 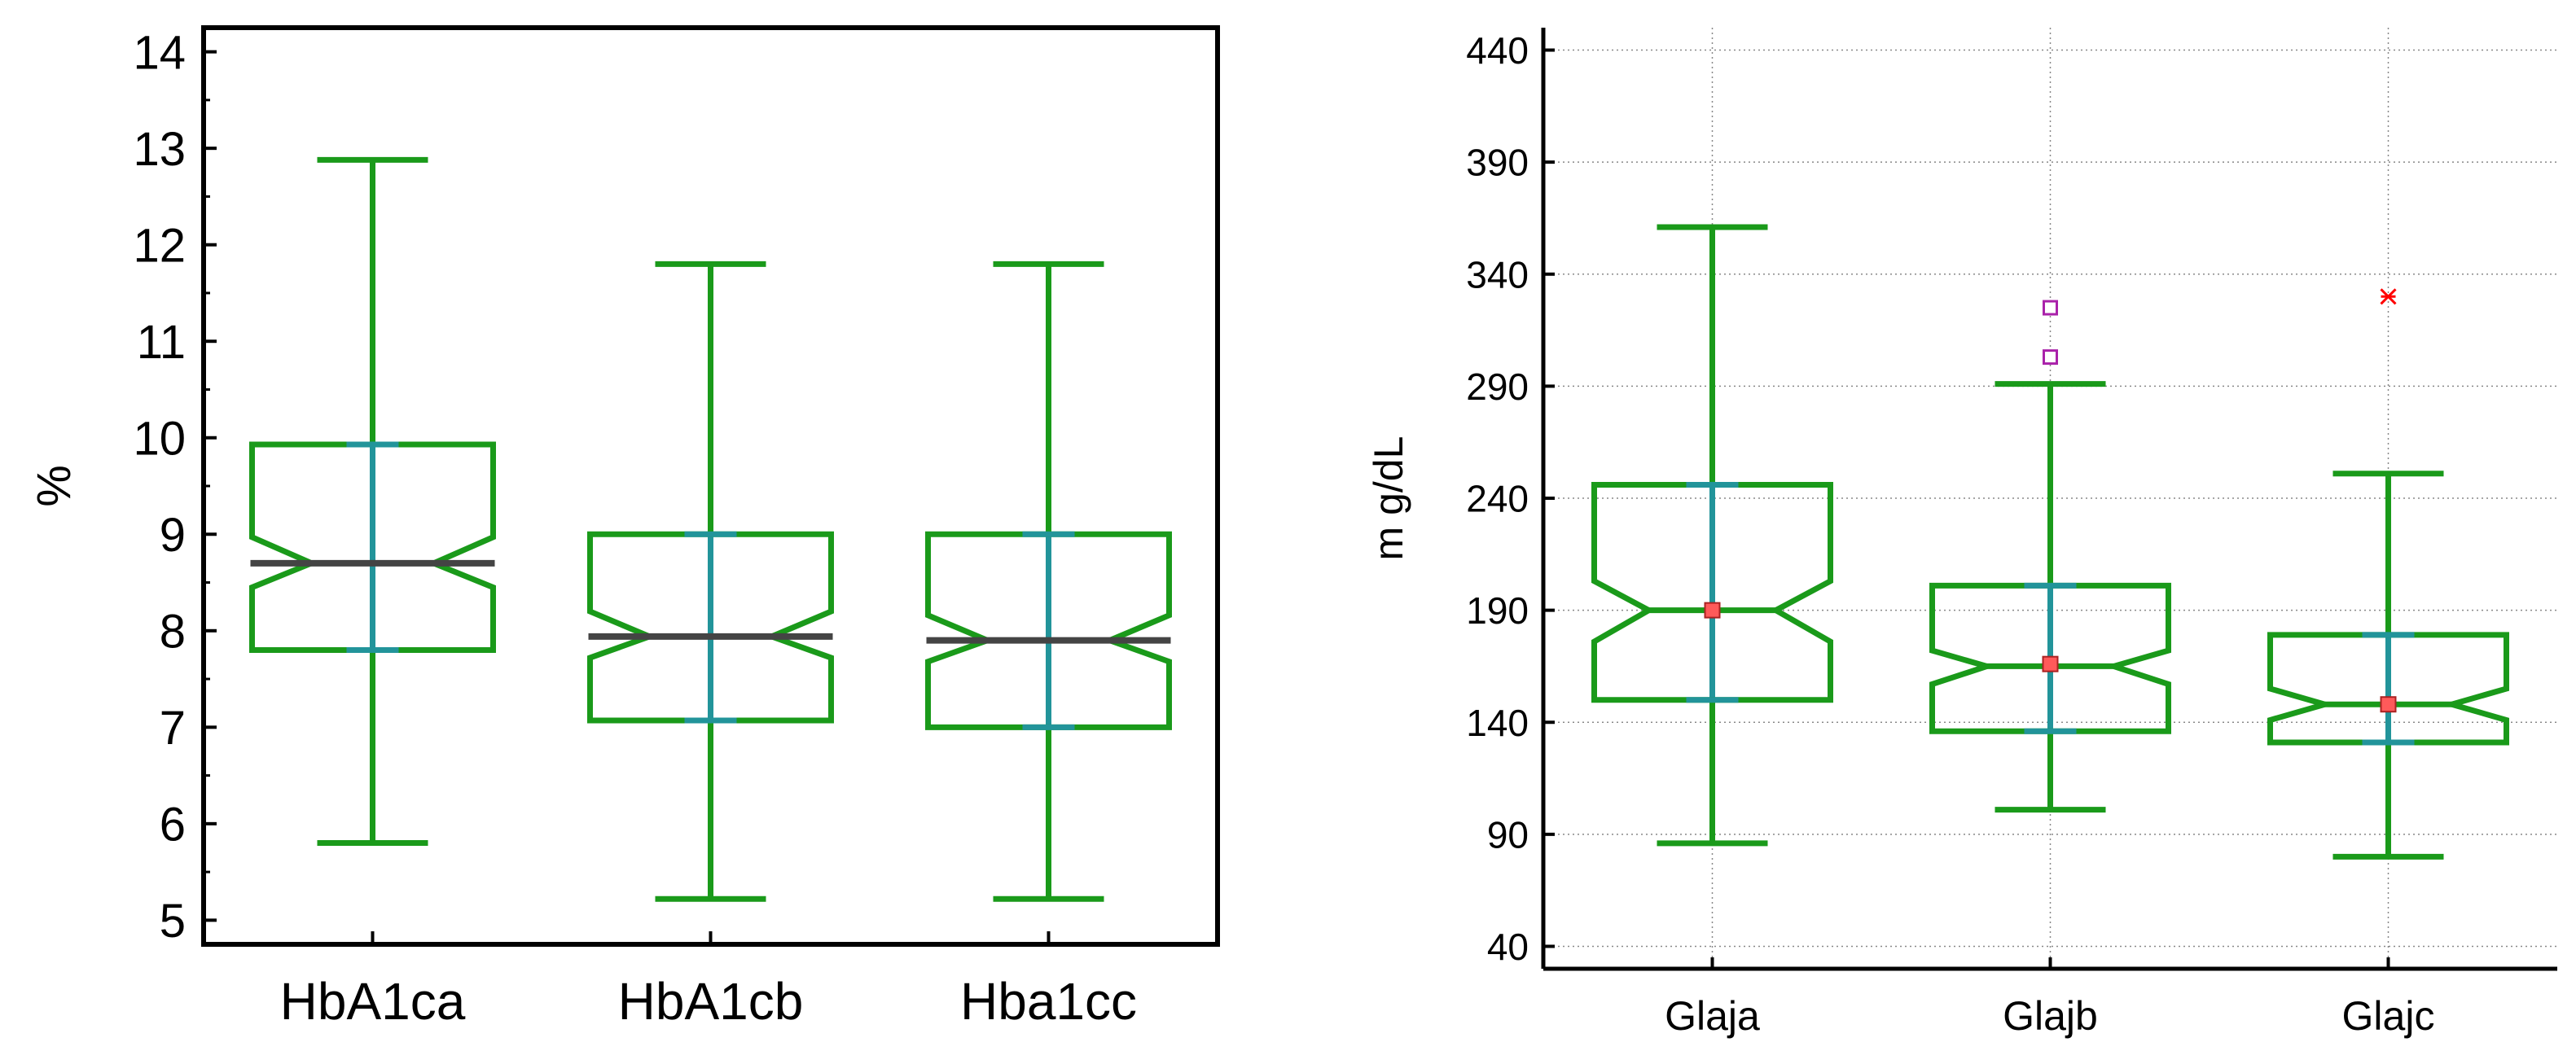 I want to click on y-tick-label: 390, so click(x=1497, y=163).